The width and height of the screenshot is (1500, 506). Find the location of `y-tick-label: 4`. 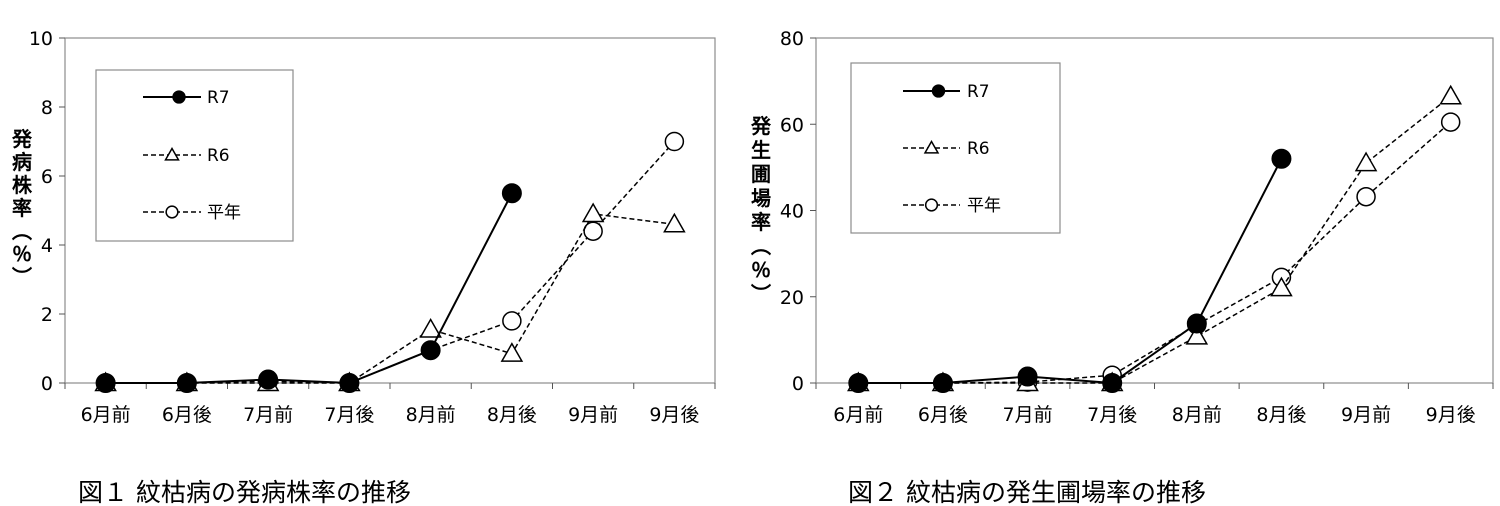

y-tick-label: 4 is located at coordinates (47, 246).